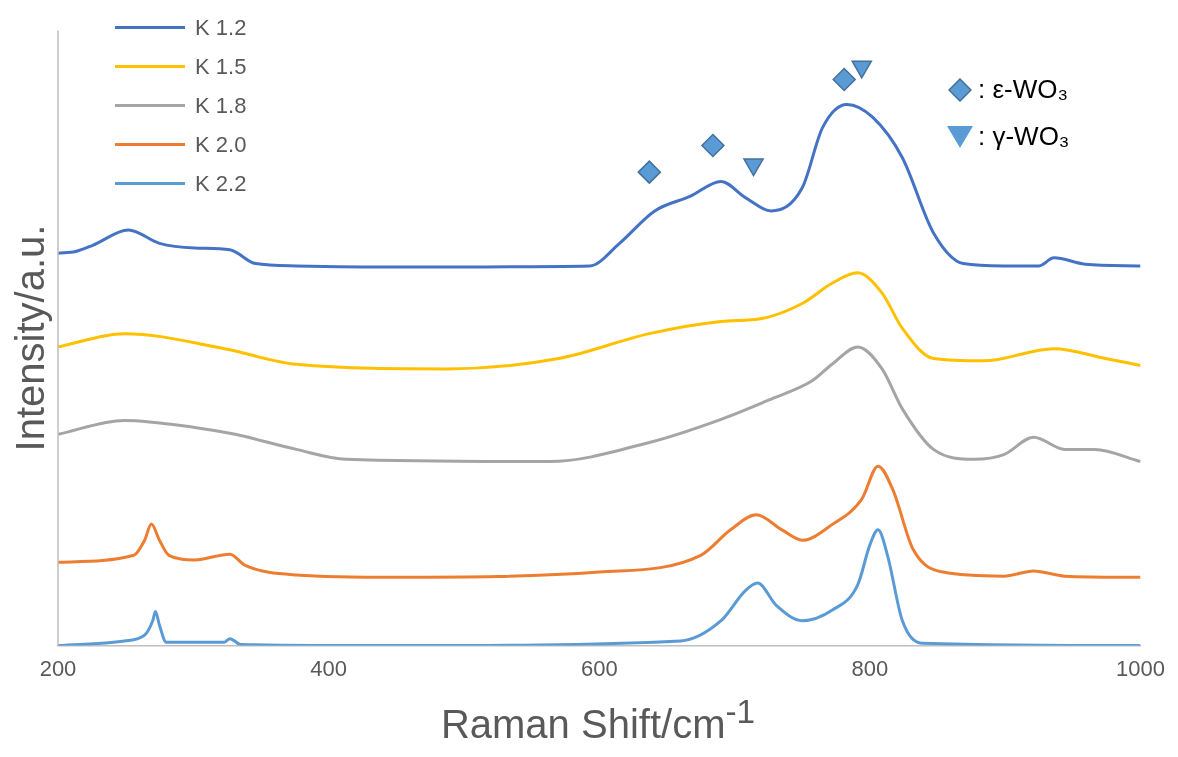 The width and height of the screenshot is (1178, 757). Describe the element at coordinates (1024, 136) in the screenshot. I see `legend-label: : γ-WO₃` at that location.